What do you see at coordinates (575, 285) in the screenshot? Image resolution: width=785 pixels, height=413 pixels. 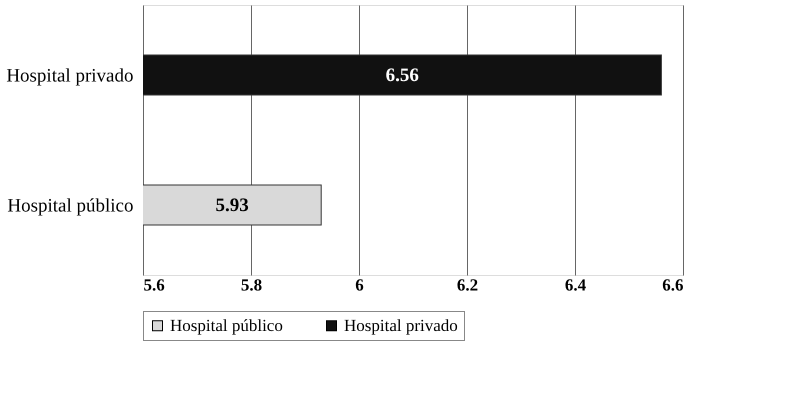 I see `x-tick-label: 6.4` at bounding box center [575, 285].